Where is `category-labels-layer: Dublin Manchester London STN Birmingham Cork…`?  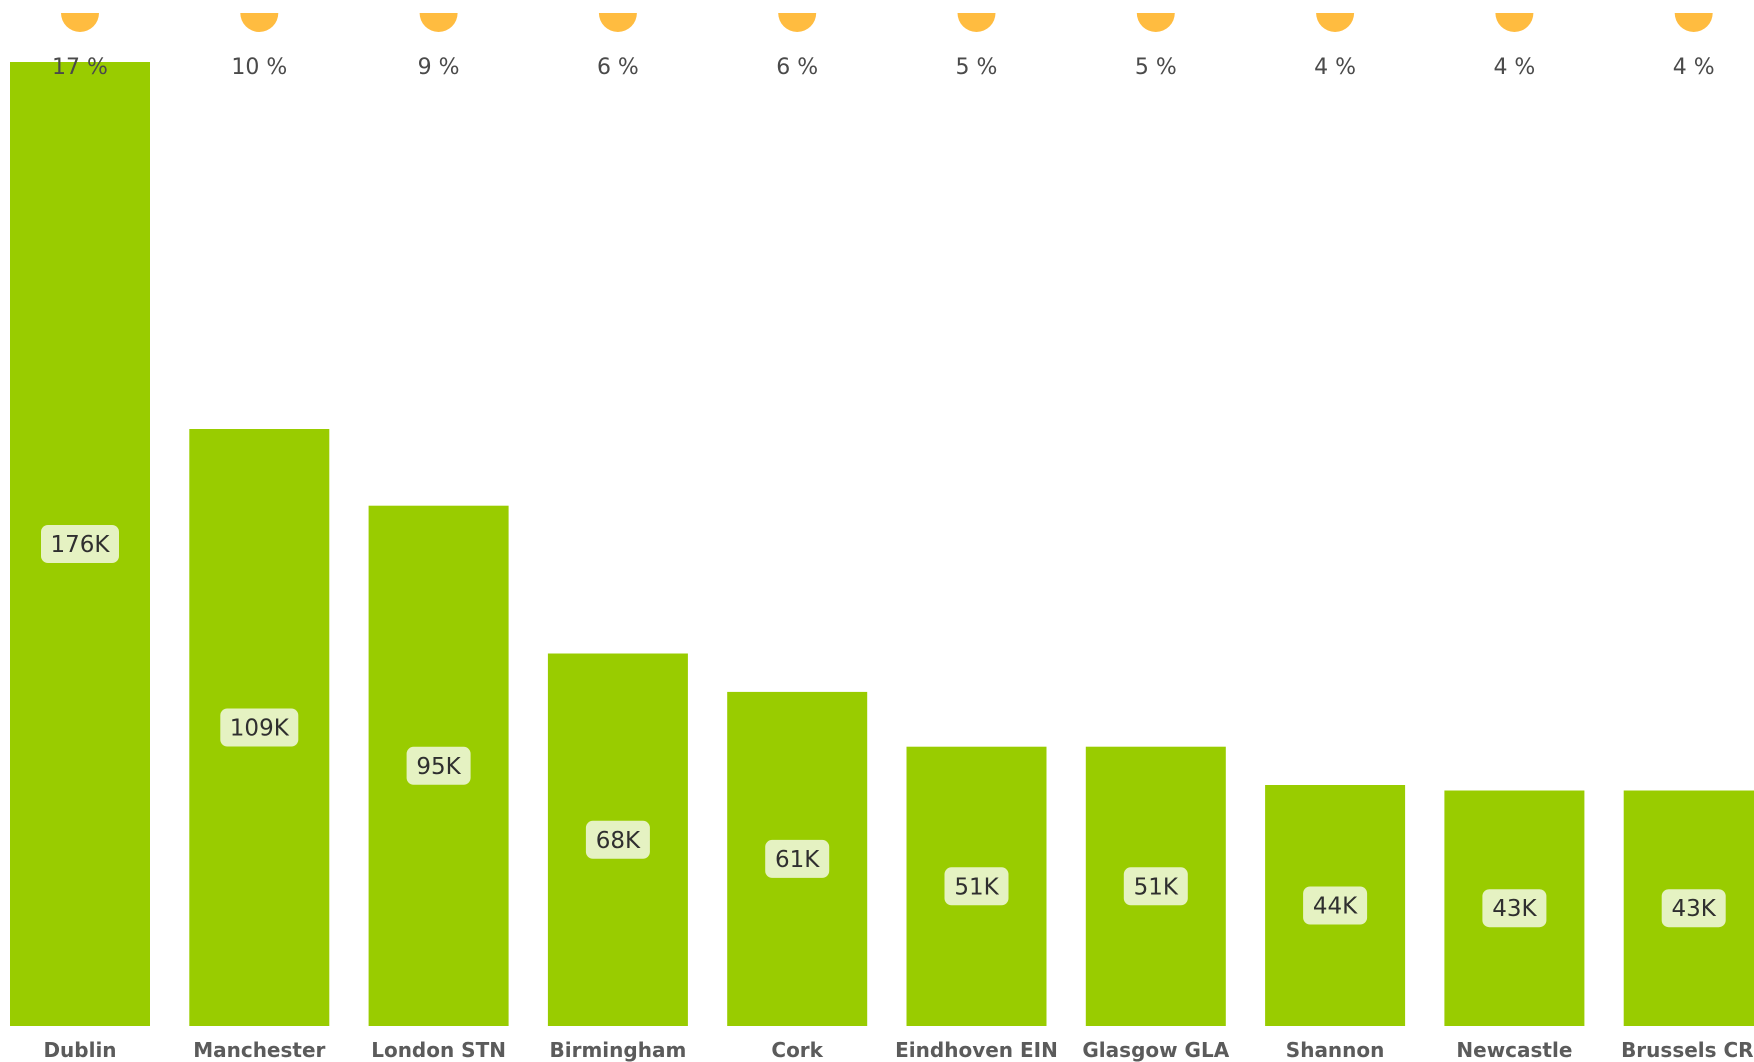 category-labels-layer: Dublin Manchester London STN Birmingham Cork… is located at coordinates (898, 1050).